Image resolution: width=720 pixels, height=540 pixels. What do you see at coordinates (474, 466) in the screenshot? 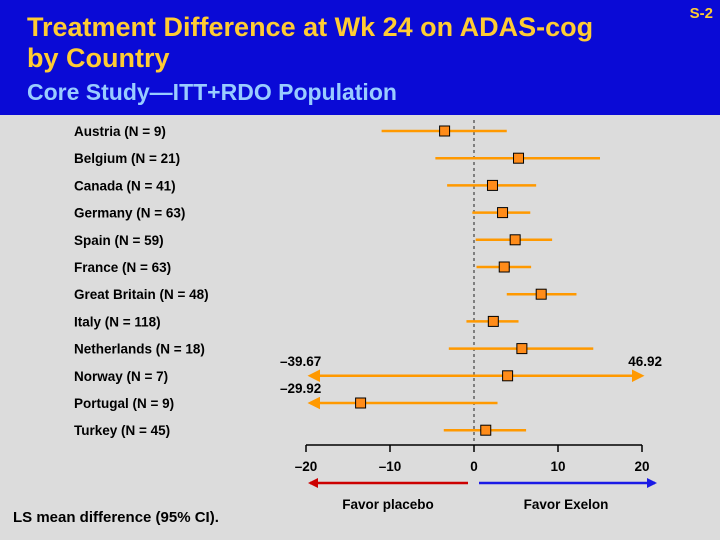
I see `x-tick-label: 0` at bounding box center [474, 466].